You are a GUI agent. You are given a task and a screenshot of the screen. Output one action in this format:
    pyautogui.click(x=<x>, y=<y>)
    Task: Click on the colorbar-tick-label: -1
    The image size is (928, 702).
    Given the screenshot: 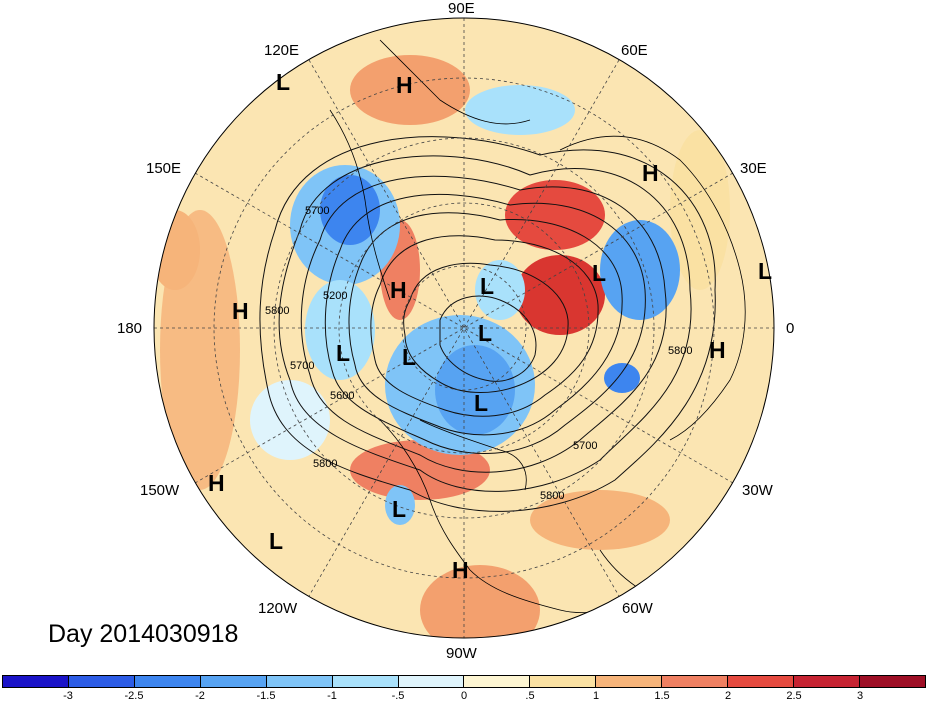 What is the action you would take?
    pyautogui.click(x=332, y=696)
    